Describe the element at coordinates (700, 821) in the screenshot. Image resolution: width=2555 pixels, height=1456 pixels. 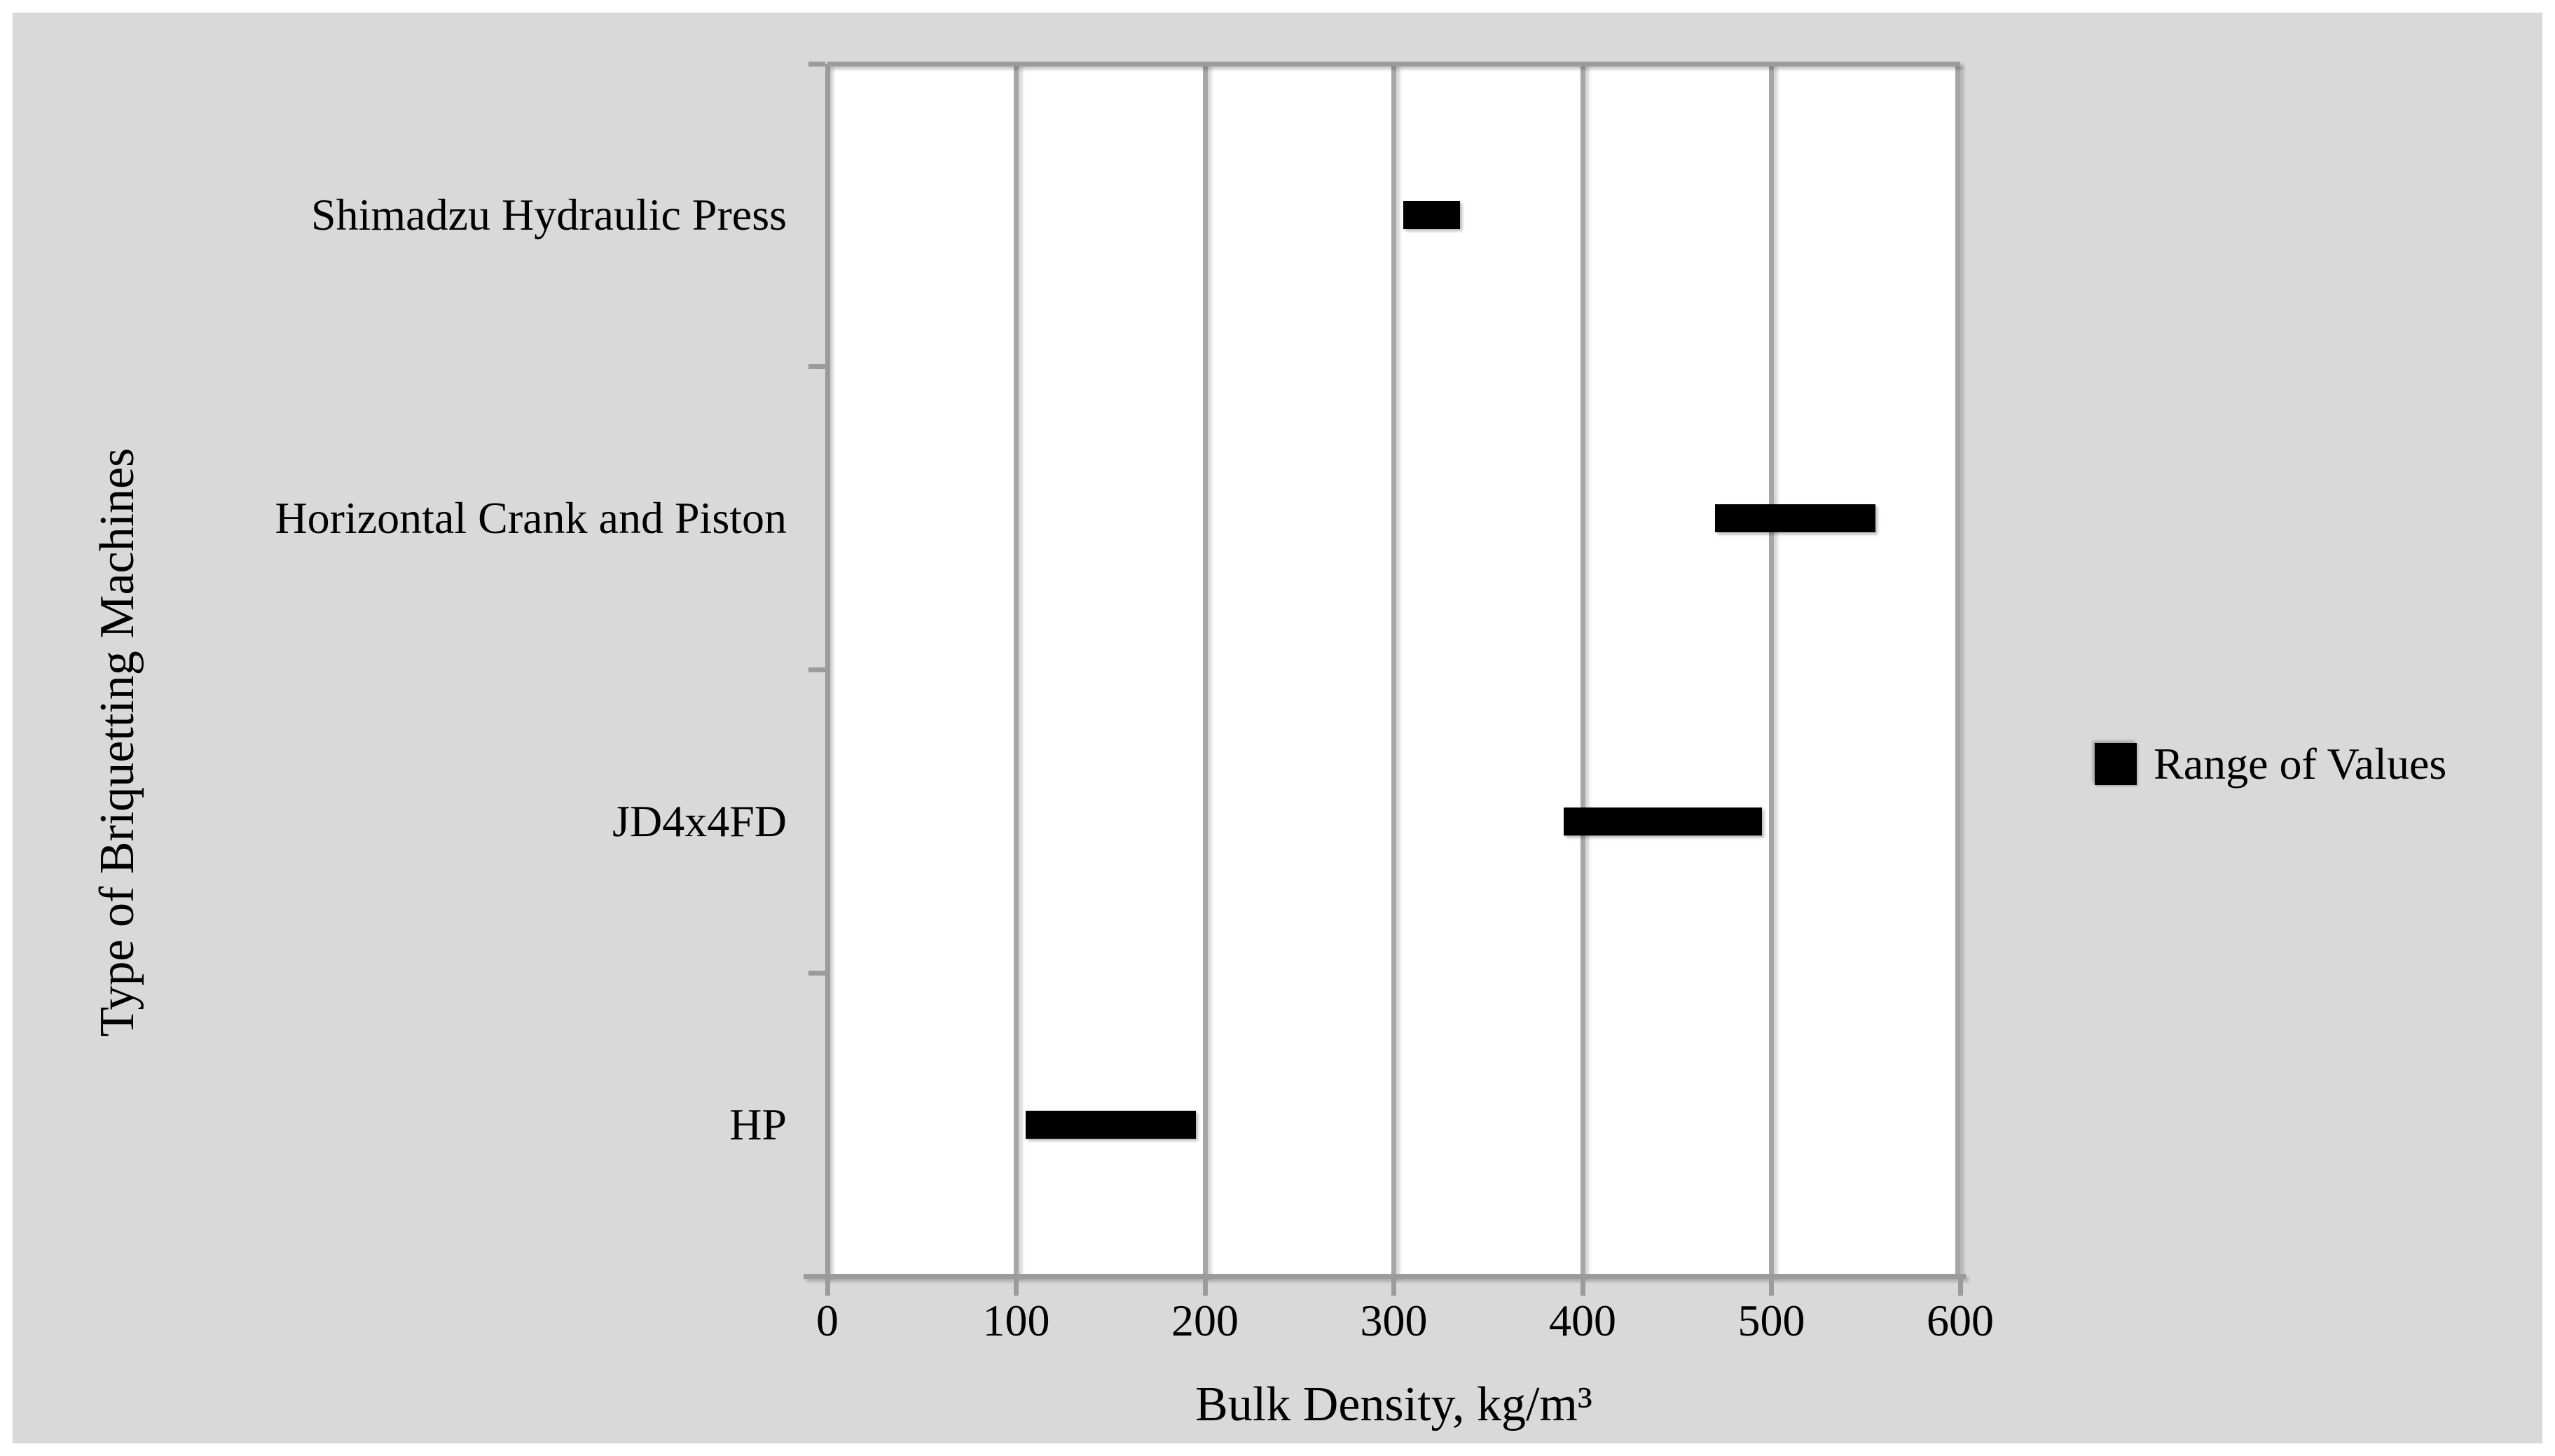
I see `category-label: JD4x4FD` at that location.